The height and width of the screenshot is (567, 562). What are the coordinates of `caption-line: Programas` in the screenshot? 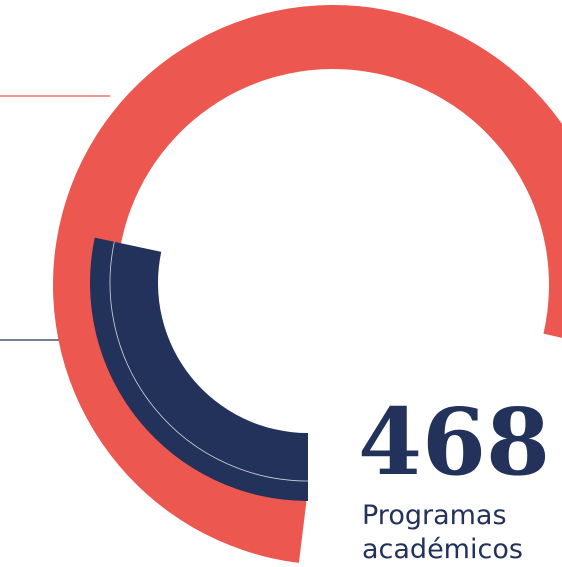 It's located at (434, 515).